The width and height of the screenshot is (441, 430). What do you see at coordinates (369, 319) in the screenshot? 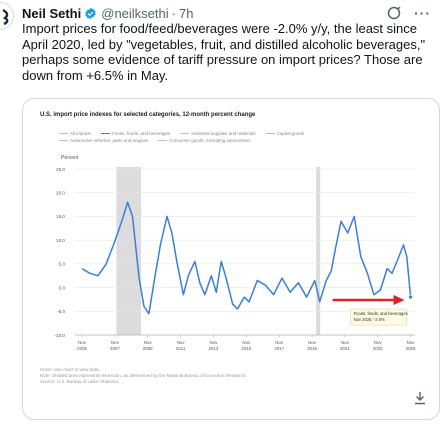
I see `annotation-value: Nov 2025: -2.0%` at bounding box center [369, 319].